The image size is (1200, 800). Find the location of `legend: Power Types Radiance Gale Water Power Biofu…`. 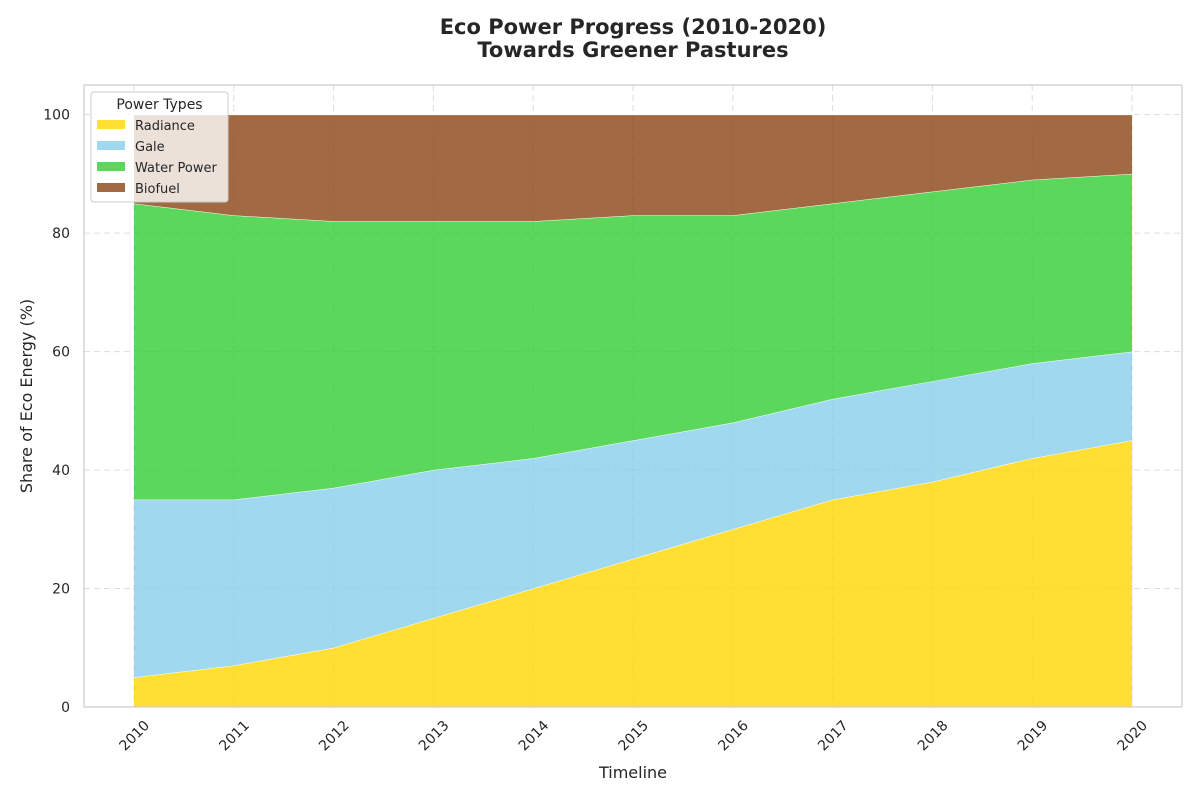

legend: Power Types Radiance Gale Water Power Biofu… is located at coordinates (159, 147).